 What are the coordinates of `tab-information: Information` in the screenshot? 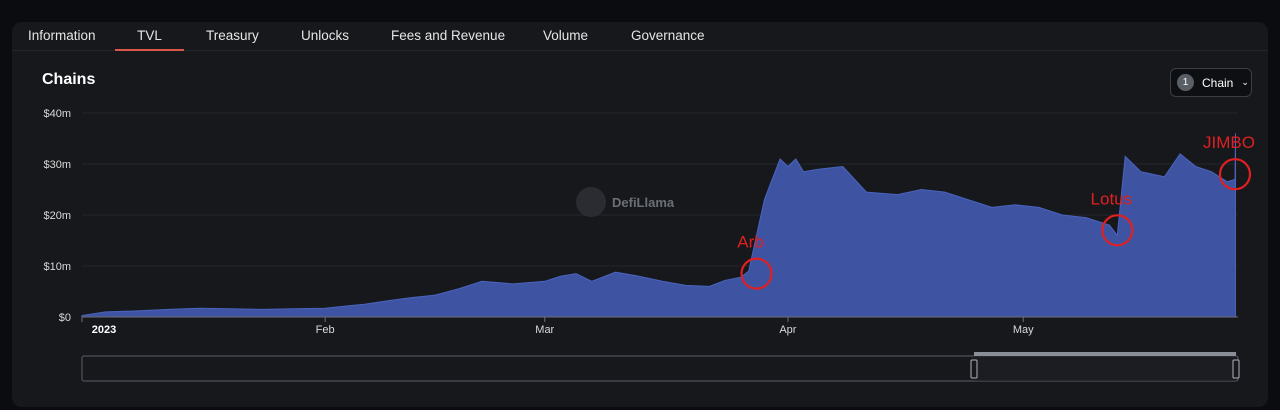 It's located at (62, 35).